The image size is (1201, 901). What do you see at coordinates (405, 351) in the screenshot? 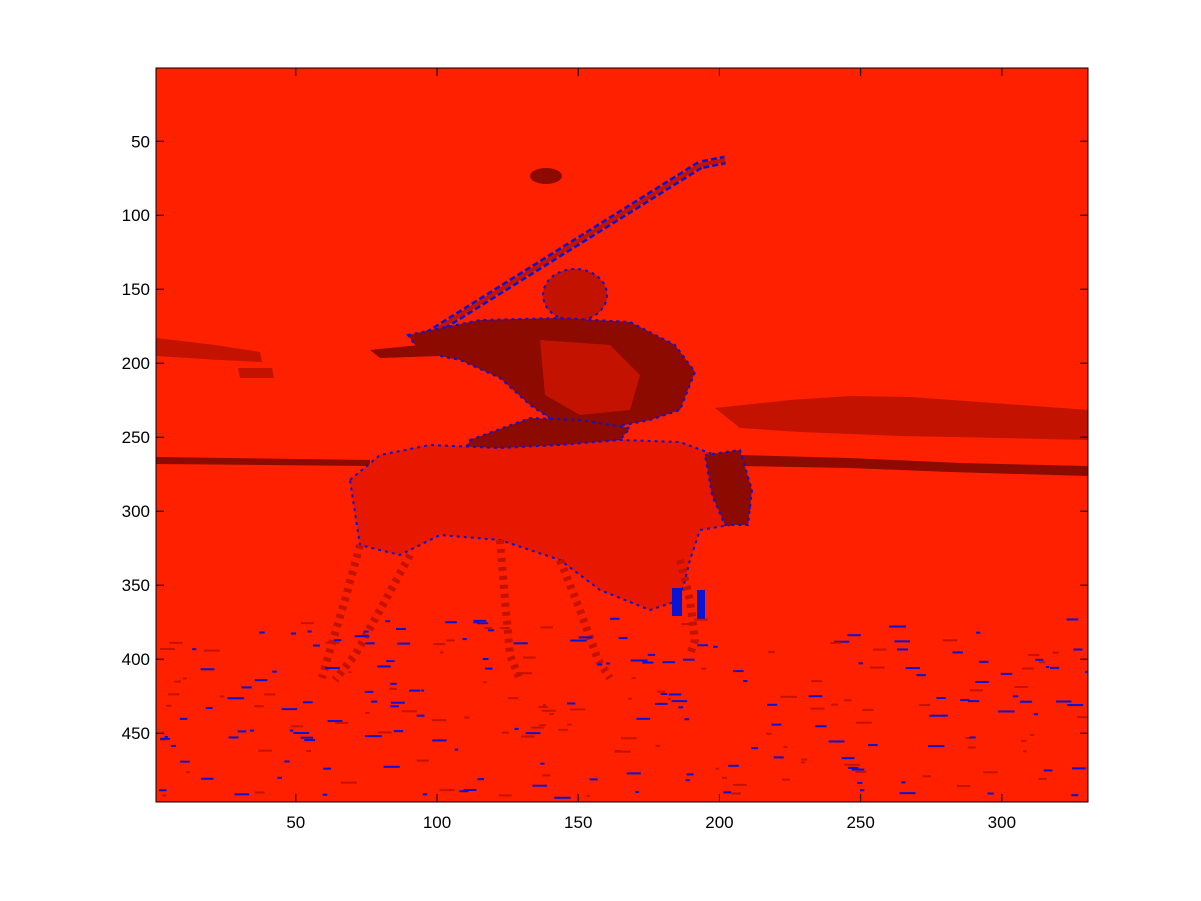
I see `rider-arm` at bounding box center [405, 351].